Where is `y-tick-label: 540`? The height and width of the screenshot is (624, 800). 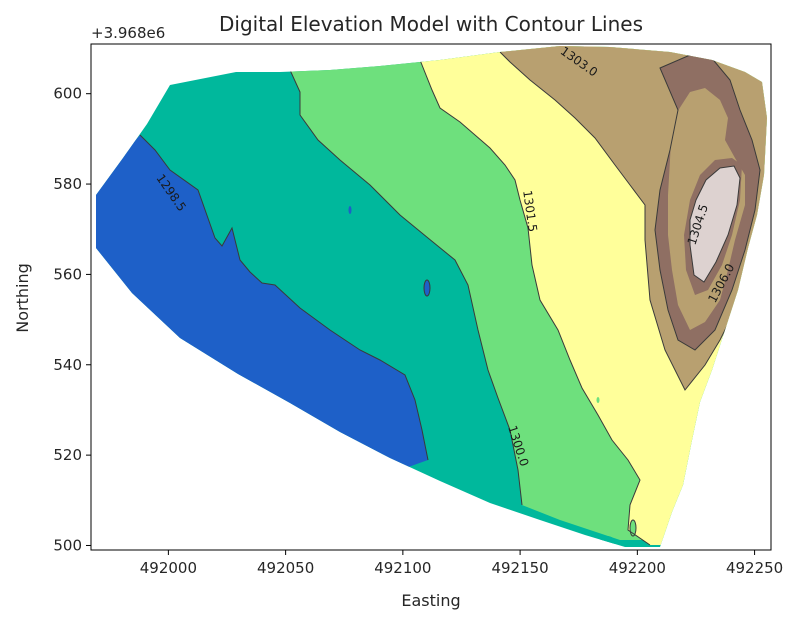 y-tick-label: 540 is located at coordinates (67, 365).